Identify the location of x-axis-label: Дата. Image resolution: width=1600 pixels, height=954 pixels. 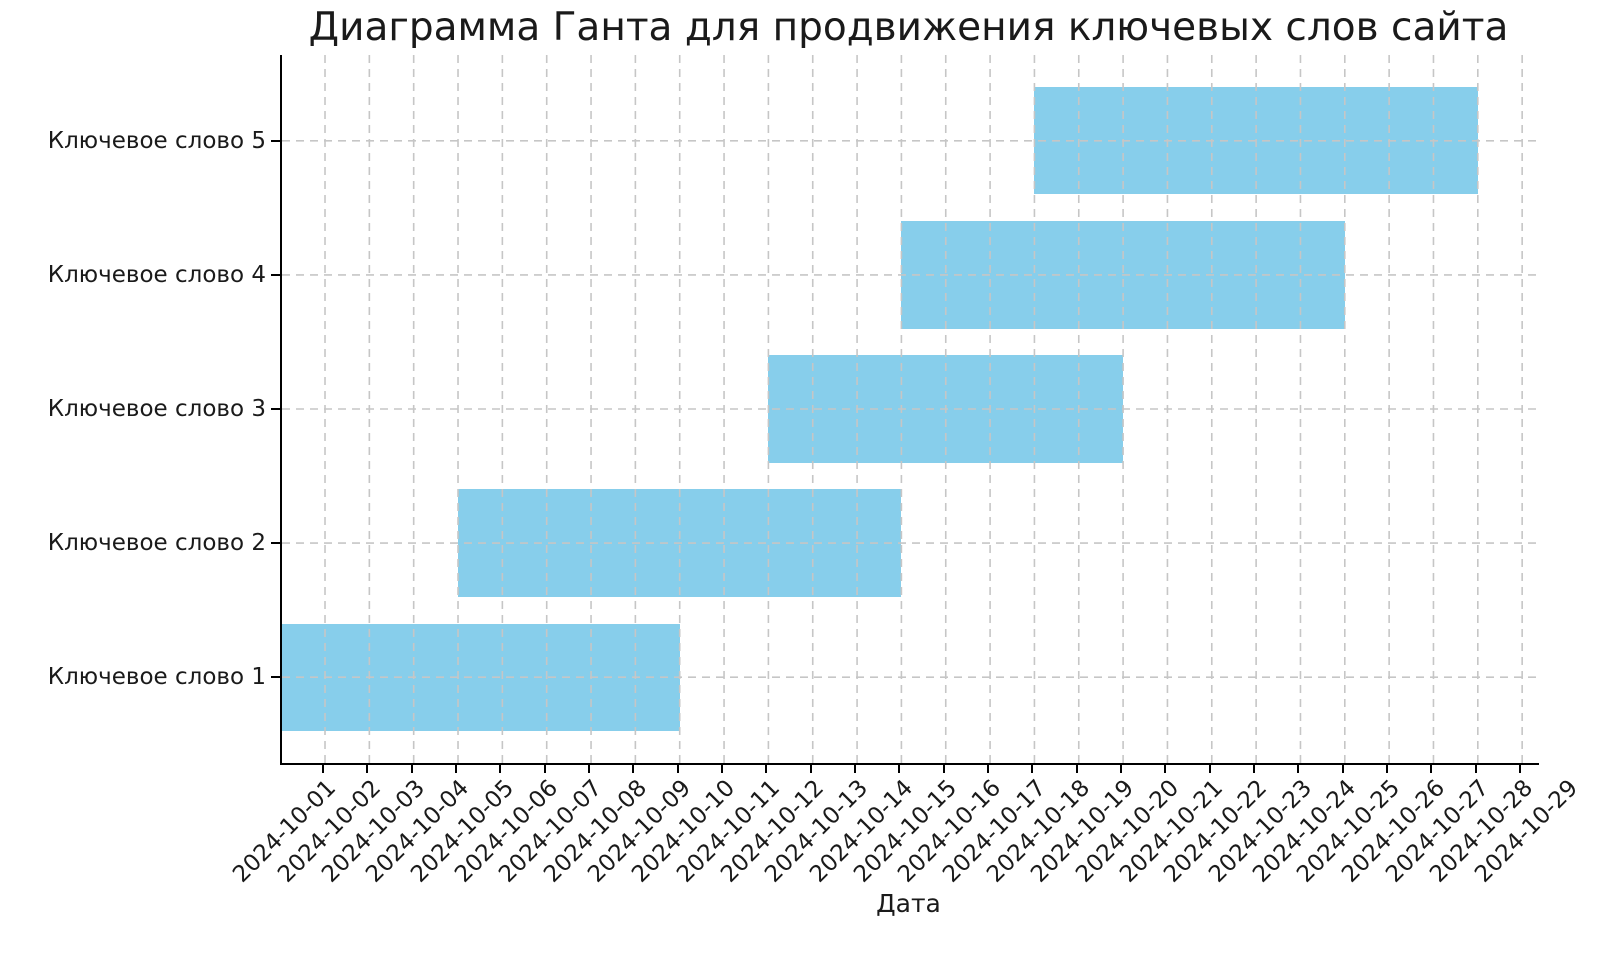
(908, 903).